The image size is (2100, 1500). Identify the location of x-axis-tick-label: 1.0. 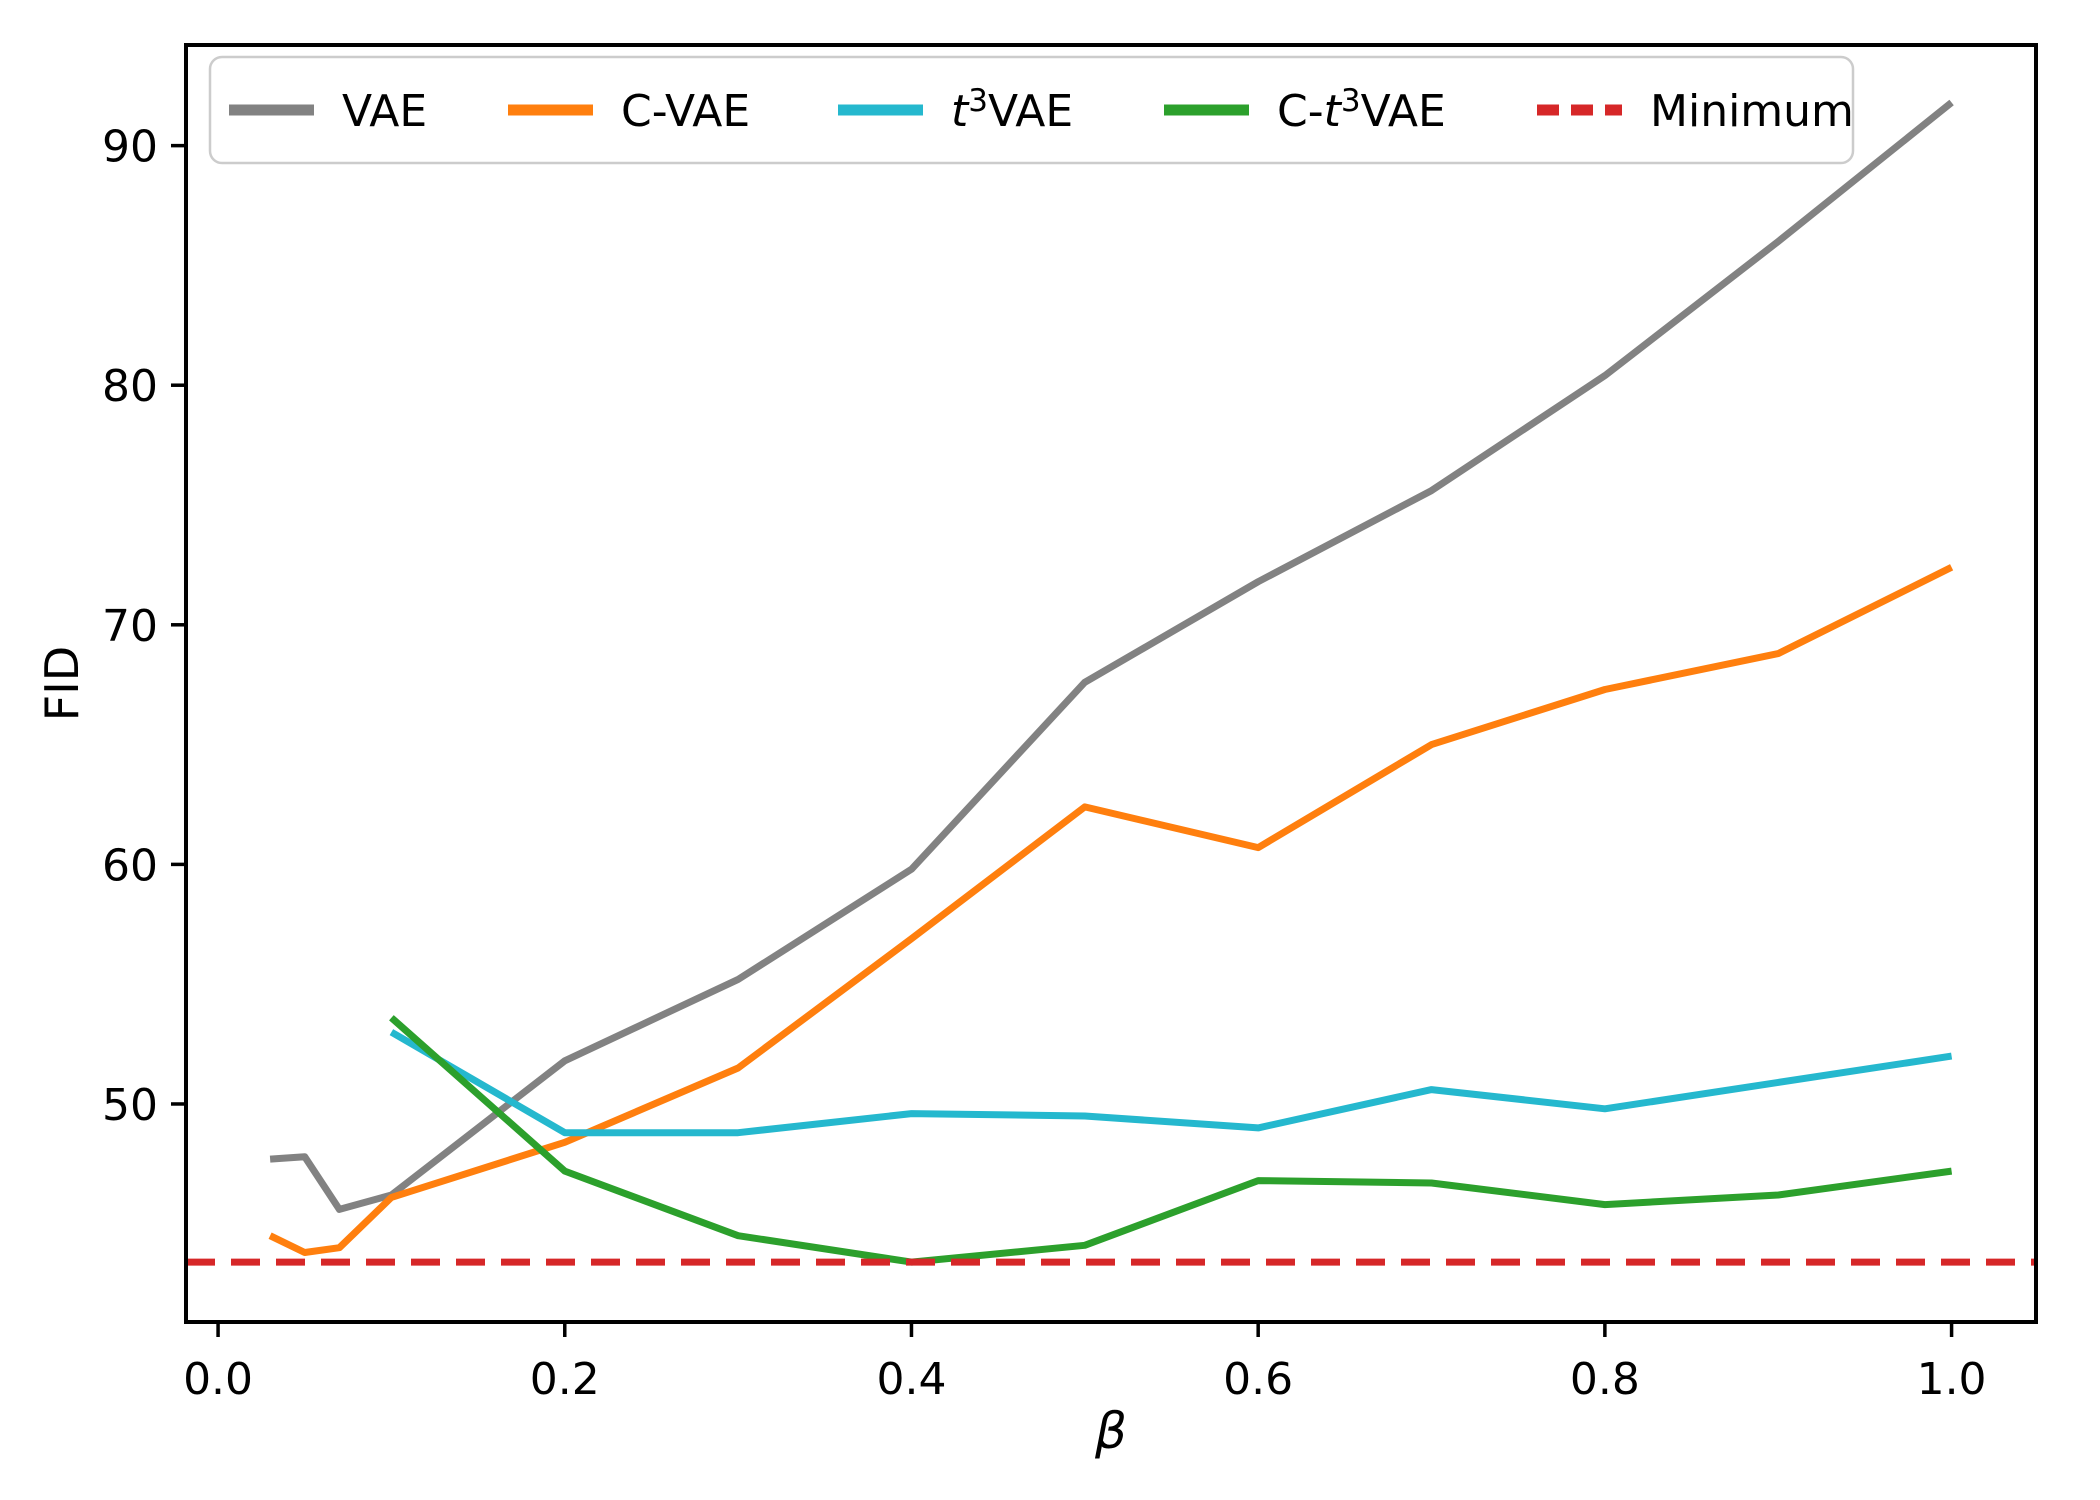
(1952, 1379).